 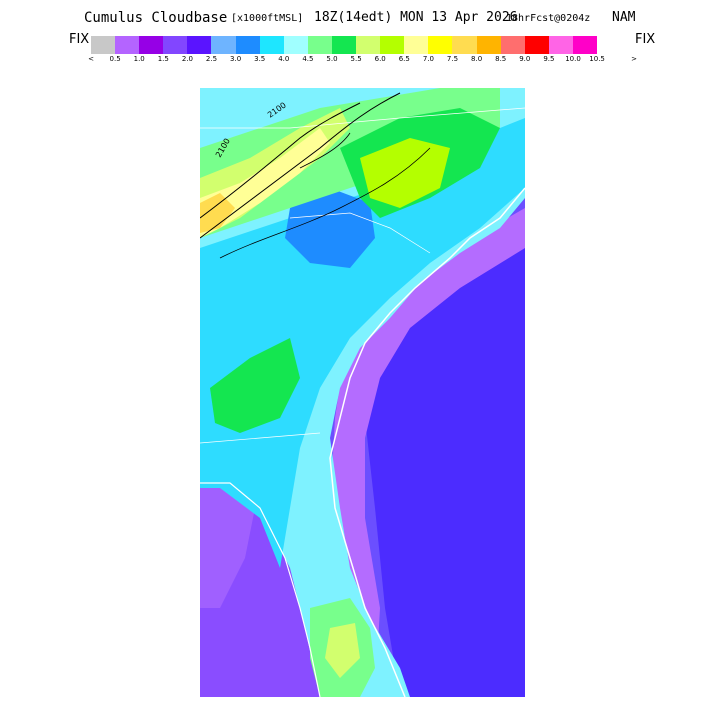 I want to click on color-legend-tick: 6.0, so click(x=380, y=59).